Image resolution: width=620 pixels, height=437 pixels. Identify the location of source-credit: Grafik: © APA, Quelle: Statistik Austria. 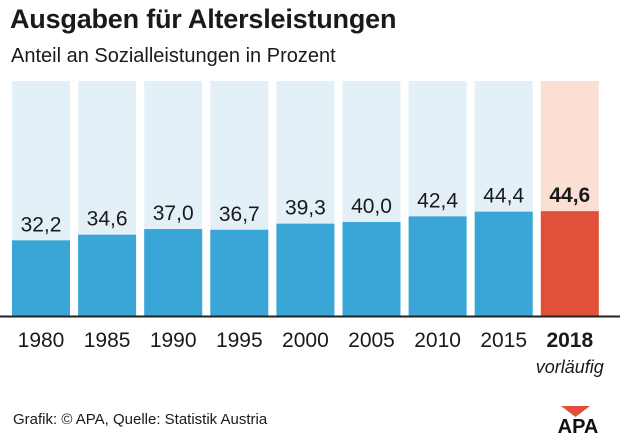
(140, 419).